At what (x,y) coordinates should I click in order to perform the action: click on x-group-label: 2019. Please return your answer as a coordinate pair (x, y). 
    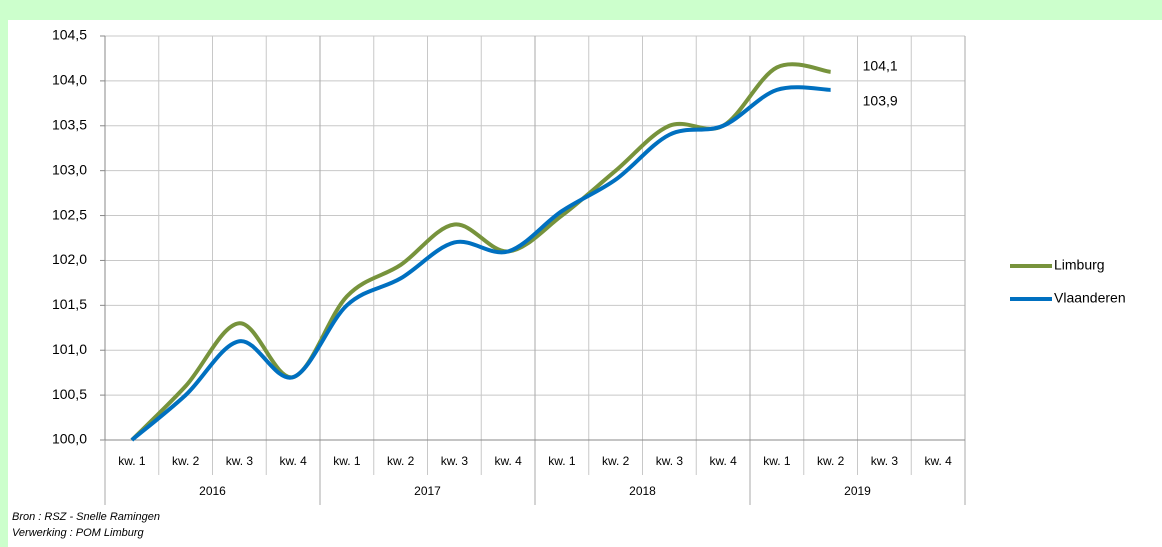
    Looking at the image, I should click on (857, 491).